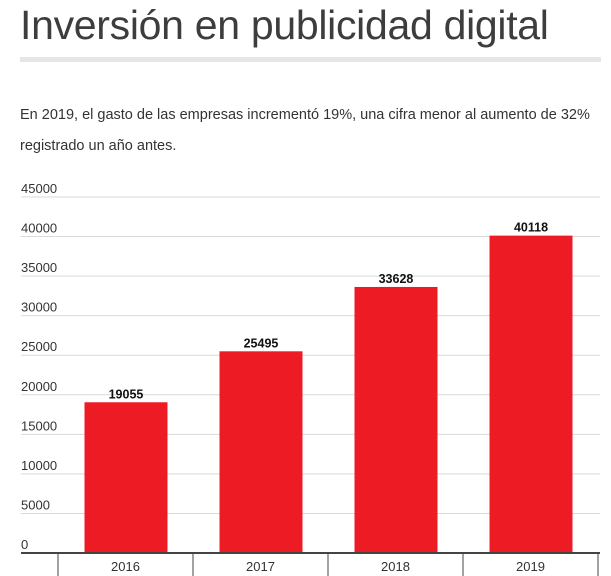 This screenshot has width=611, height=576. What do you see at coordinates (39, 425) in the screenshot?
I see `y-tick-label: 15000` at bounding box center [39, 425].